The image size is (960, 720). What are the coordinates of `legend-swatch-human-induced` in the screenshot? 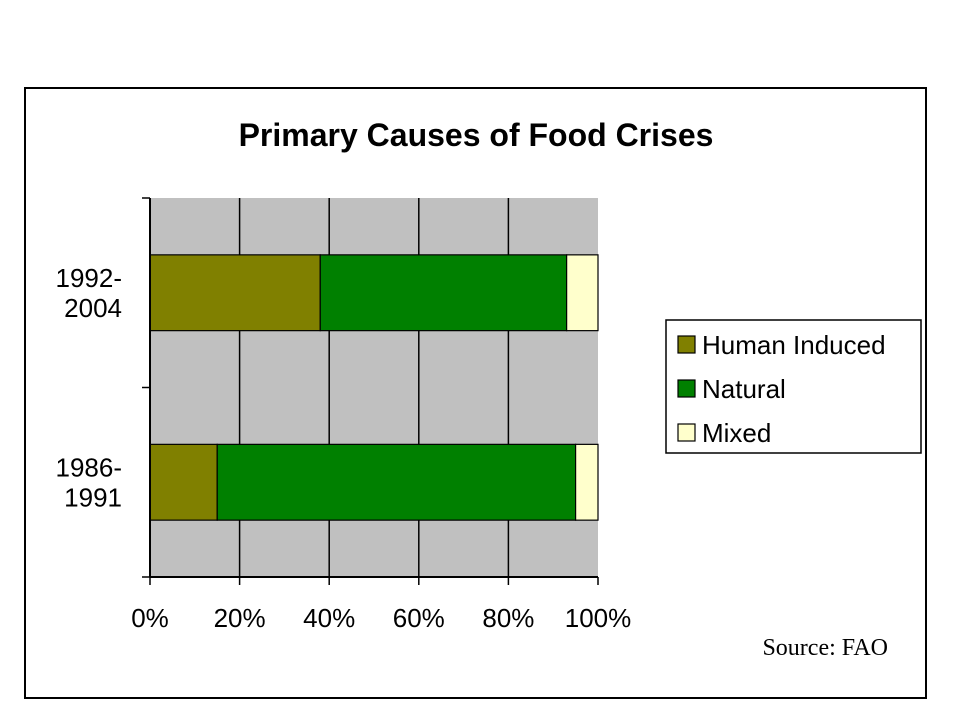 It's located at (686, 344).